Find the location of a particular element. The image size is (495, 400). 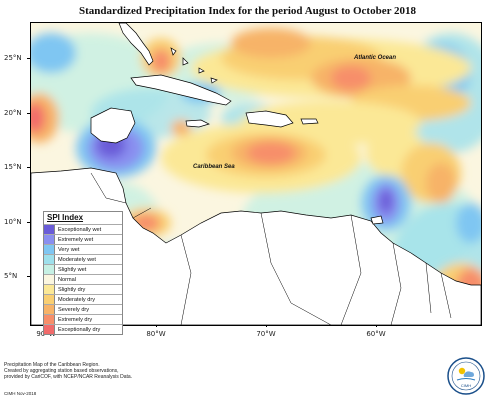

legend-item: Extremely wet is located at coordinates (83, 239).